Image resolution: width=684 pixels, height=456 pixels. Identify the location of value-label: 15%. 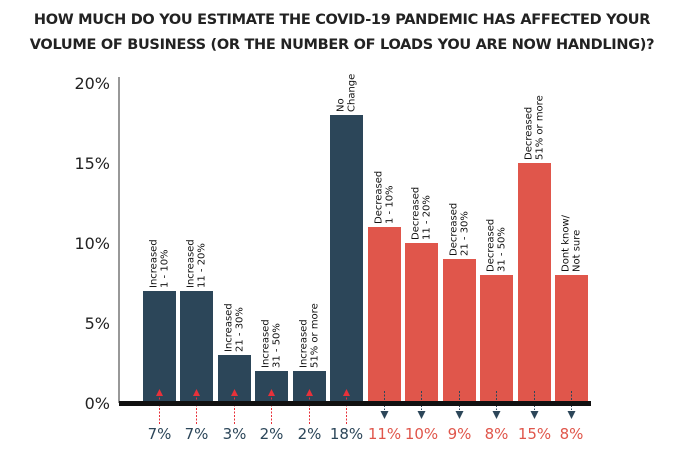
(534, 434).